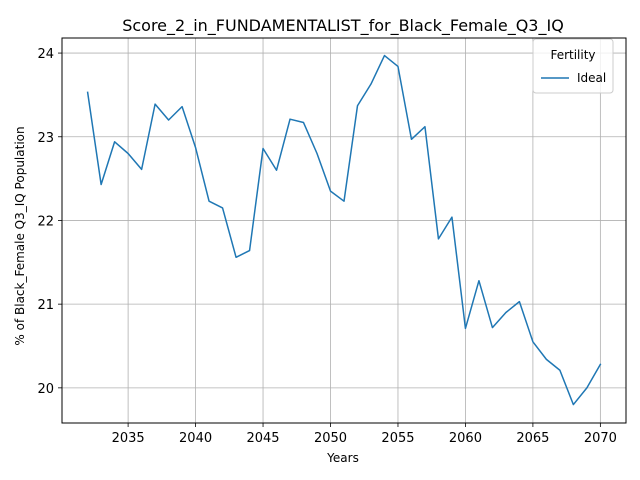 This screenshot has width=640, height=480. What do you see at coordinates (20, 235) in the screenshot?
I see `y-axis-label: % of Black_Female Q3_IQ Population` at bounding box center [20, 235].